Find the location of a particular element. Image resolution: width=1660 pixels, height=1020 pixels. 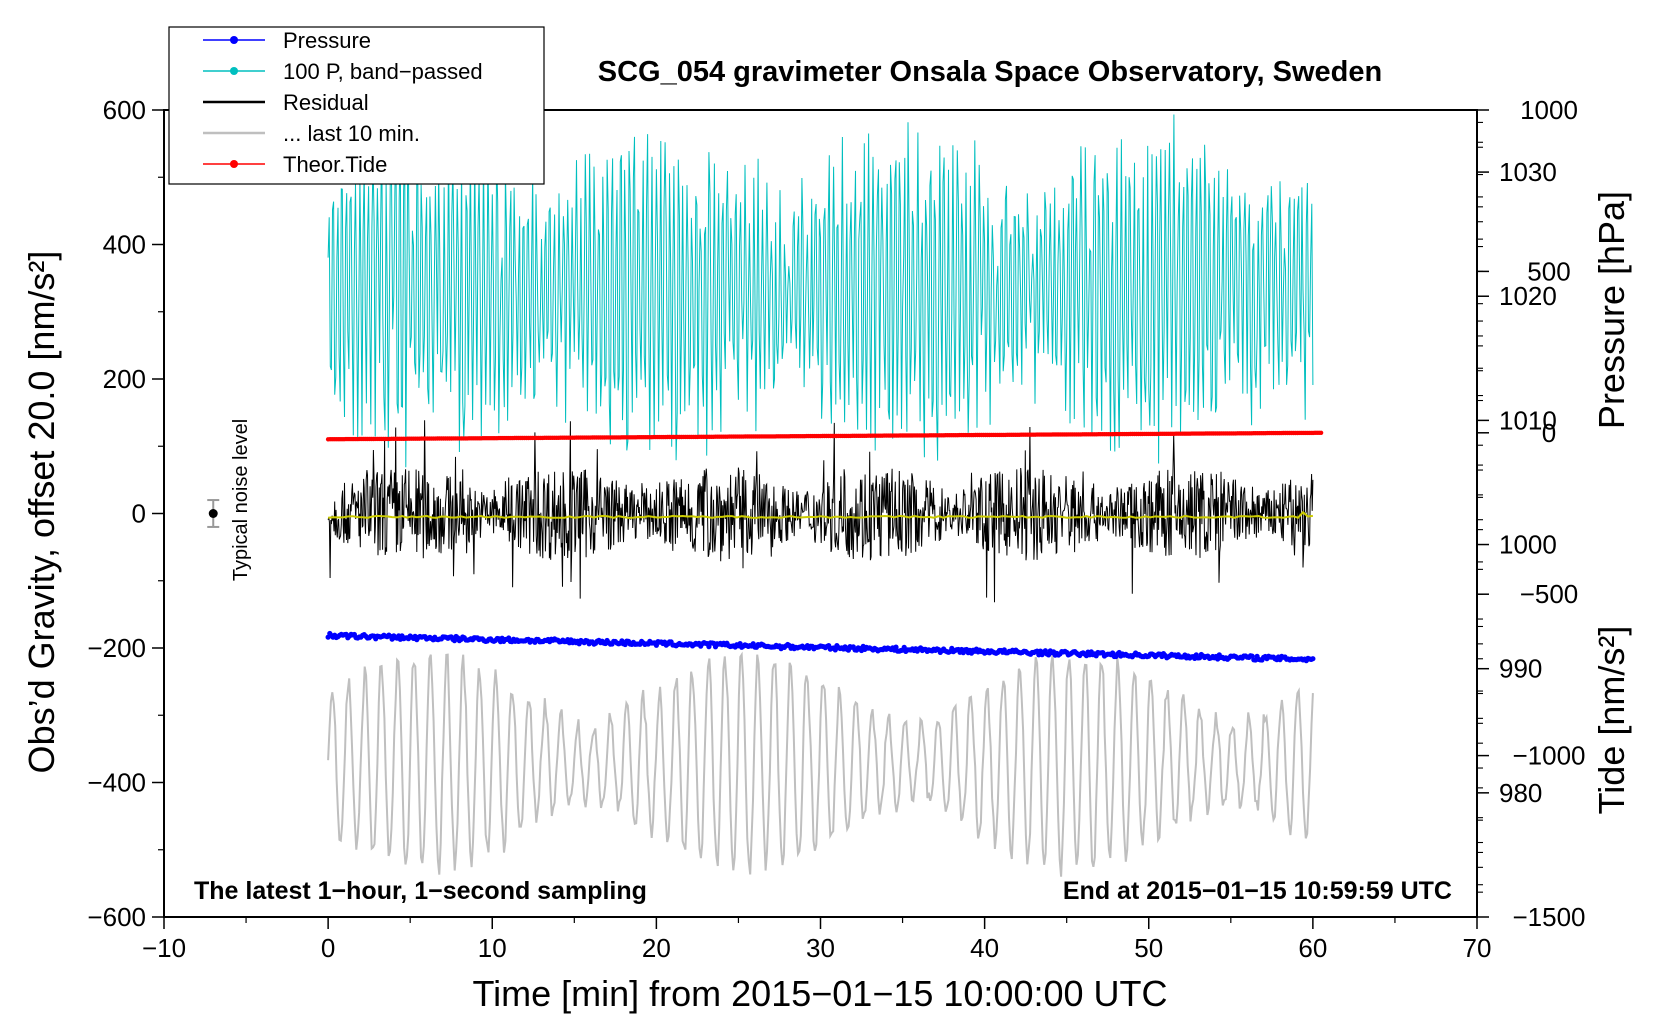

x-tick-label: 50 is located at coordinates (1148, 948).